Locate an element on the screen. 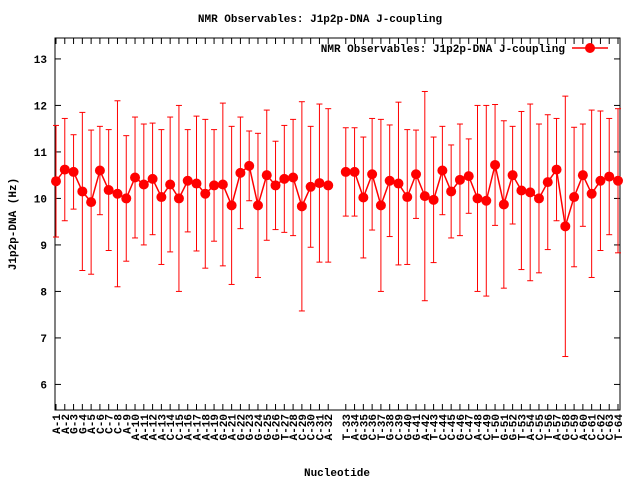  x-tick-label: T-43 is located at coordinates (436, 427).